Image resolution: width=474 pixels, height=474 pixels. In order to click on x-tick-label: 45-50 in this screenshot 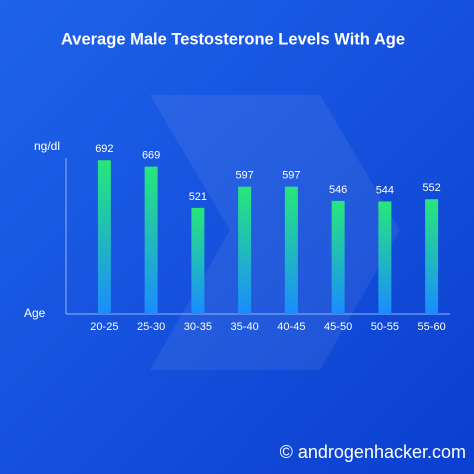, I will do `click(338, 327)`.